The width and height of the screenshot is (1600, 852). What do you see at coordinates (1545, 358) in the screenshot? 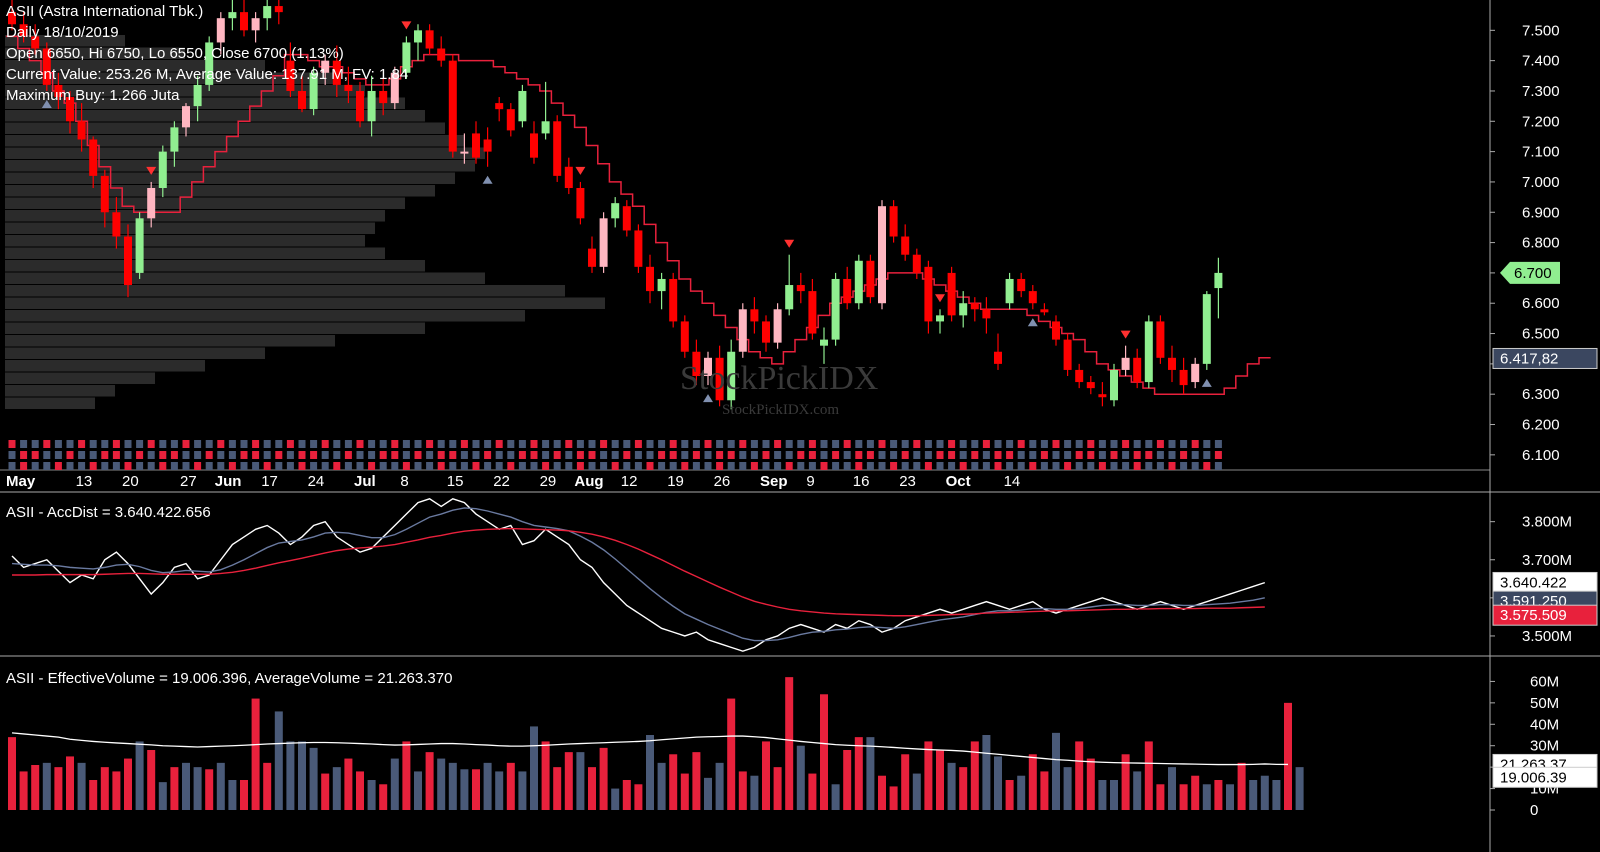
I see `stop-line-value-label-box` at bounding box center [1545, 358].